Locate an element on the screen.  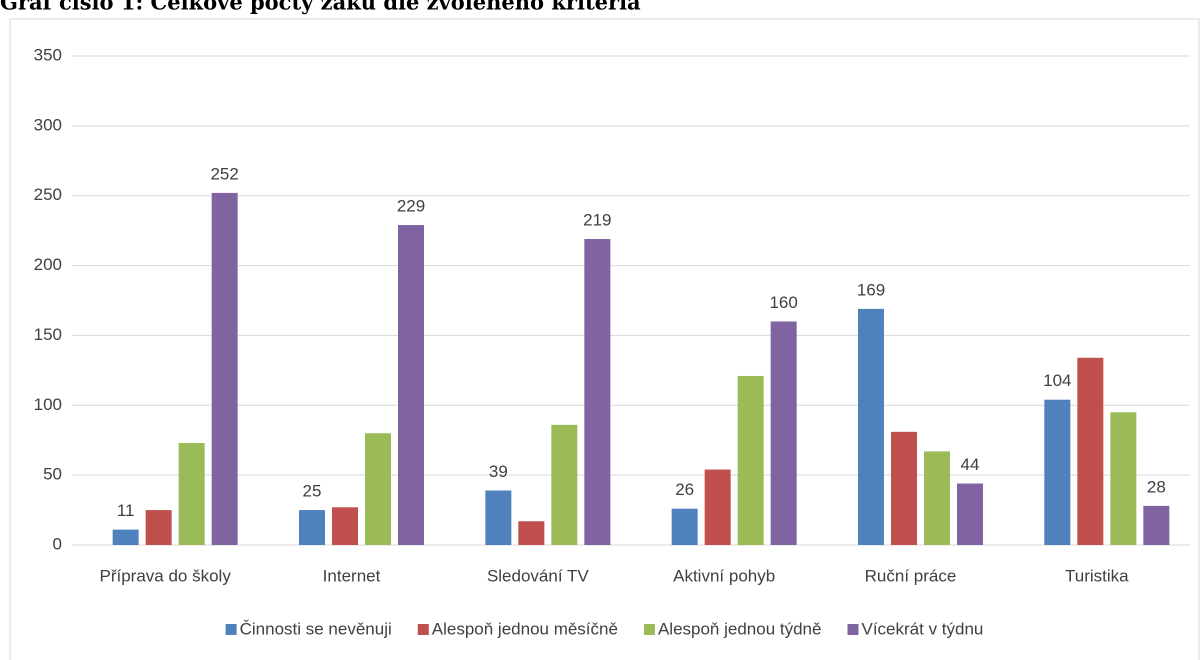
y-tick-label: 50 is located at coordinates (52, 474).